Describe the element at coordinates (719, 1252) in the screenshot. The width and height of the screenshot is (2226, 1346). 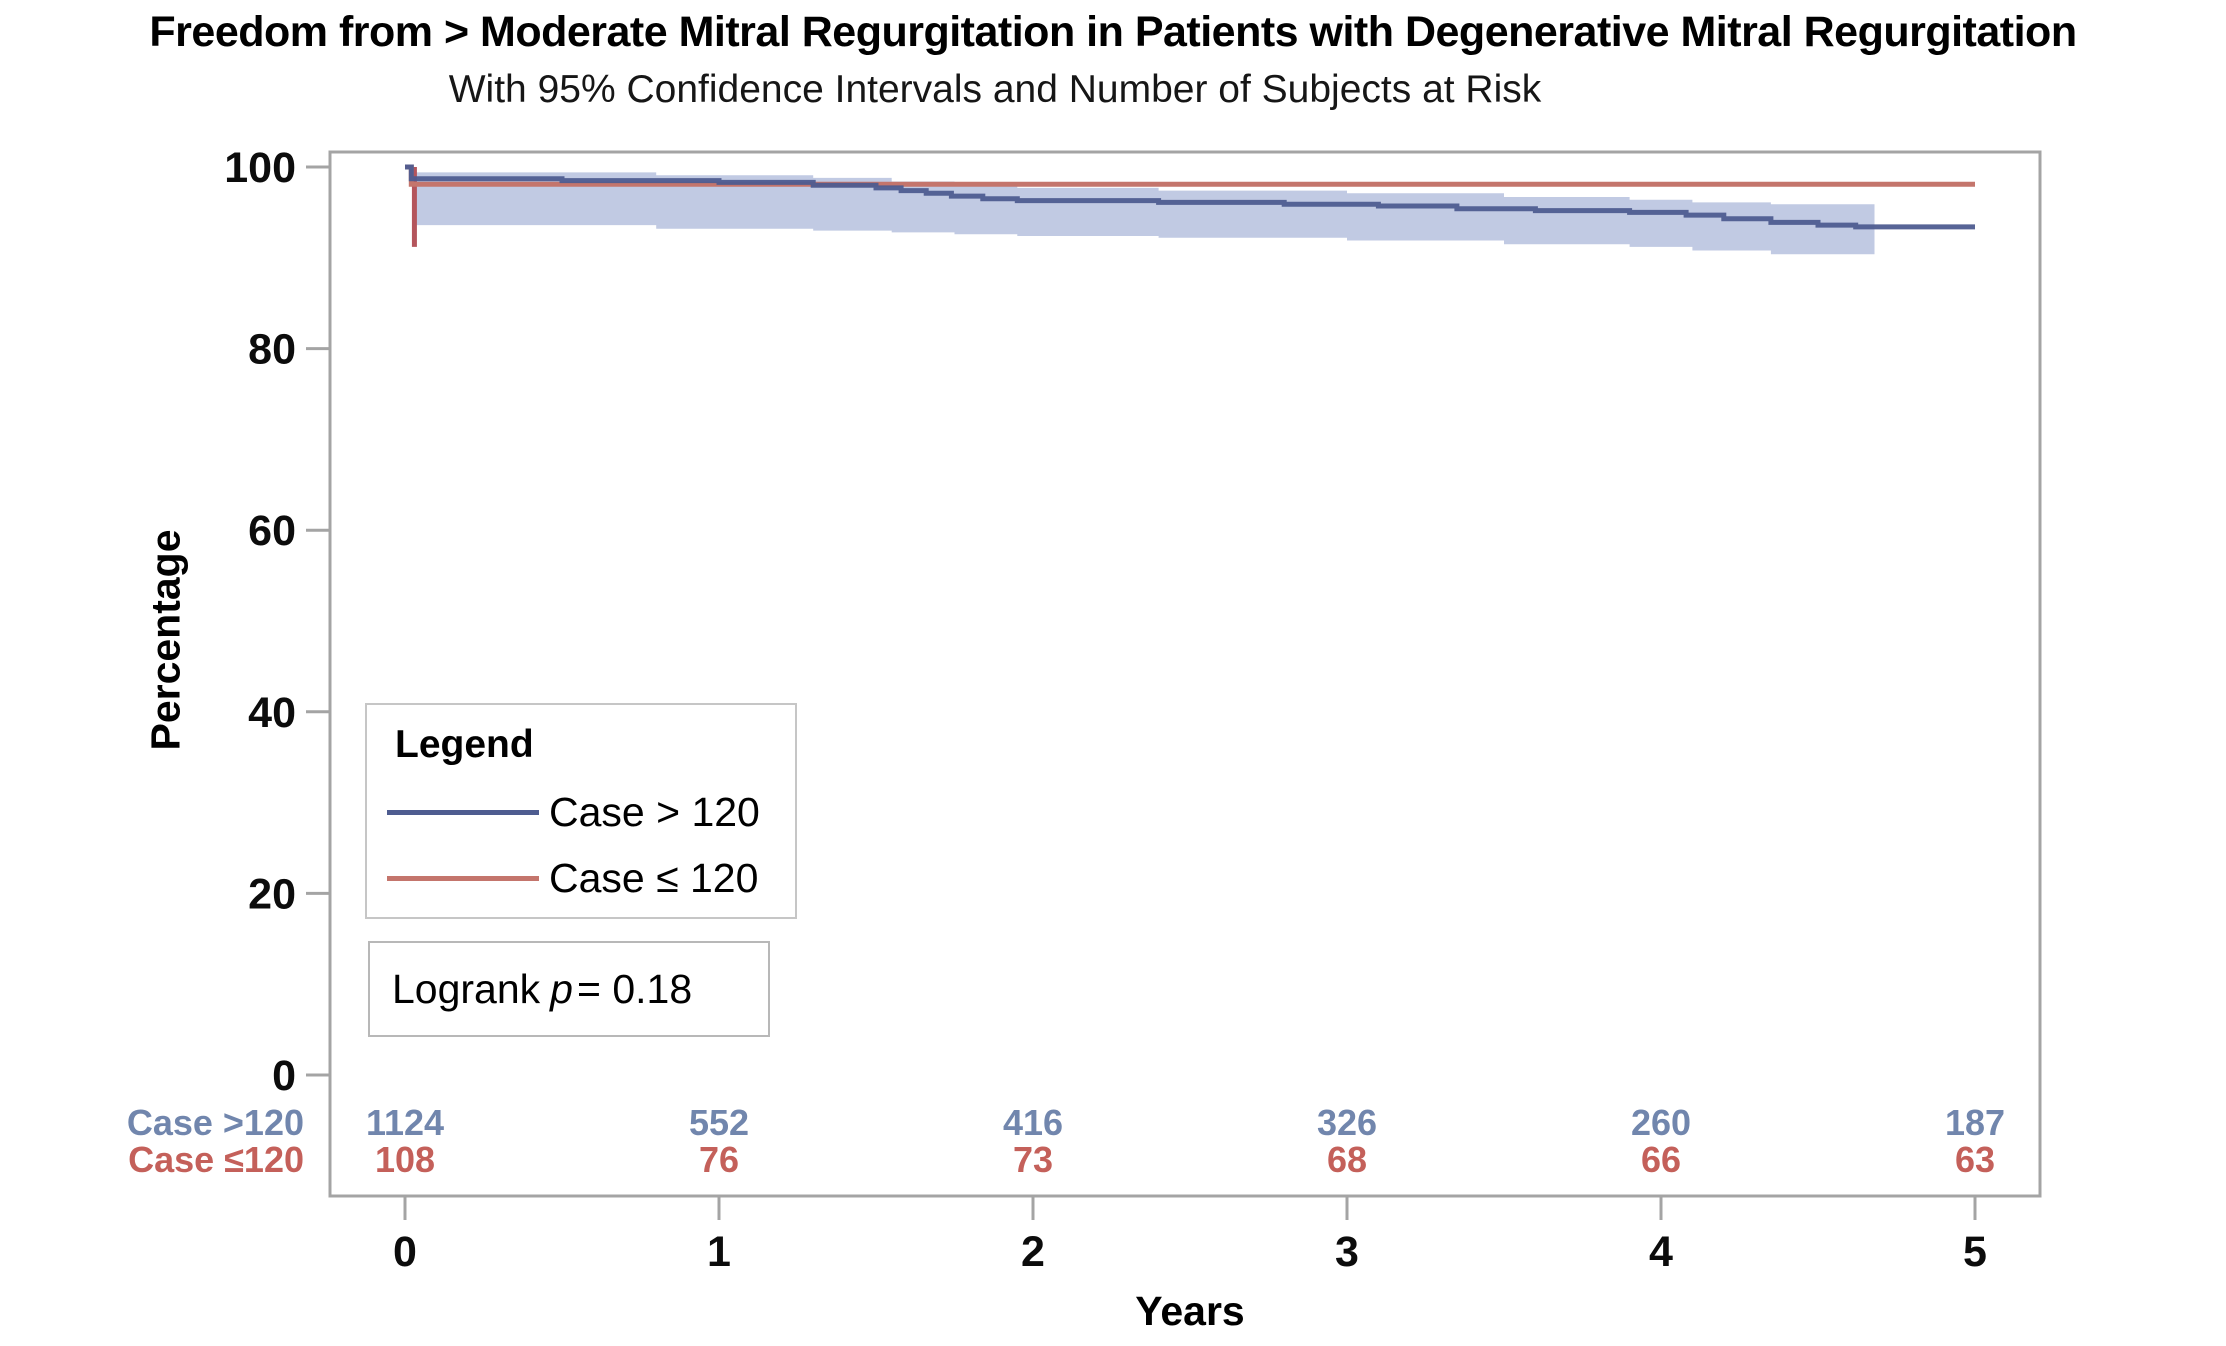
I see `x-tick-label: 1` at that location.